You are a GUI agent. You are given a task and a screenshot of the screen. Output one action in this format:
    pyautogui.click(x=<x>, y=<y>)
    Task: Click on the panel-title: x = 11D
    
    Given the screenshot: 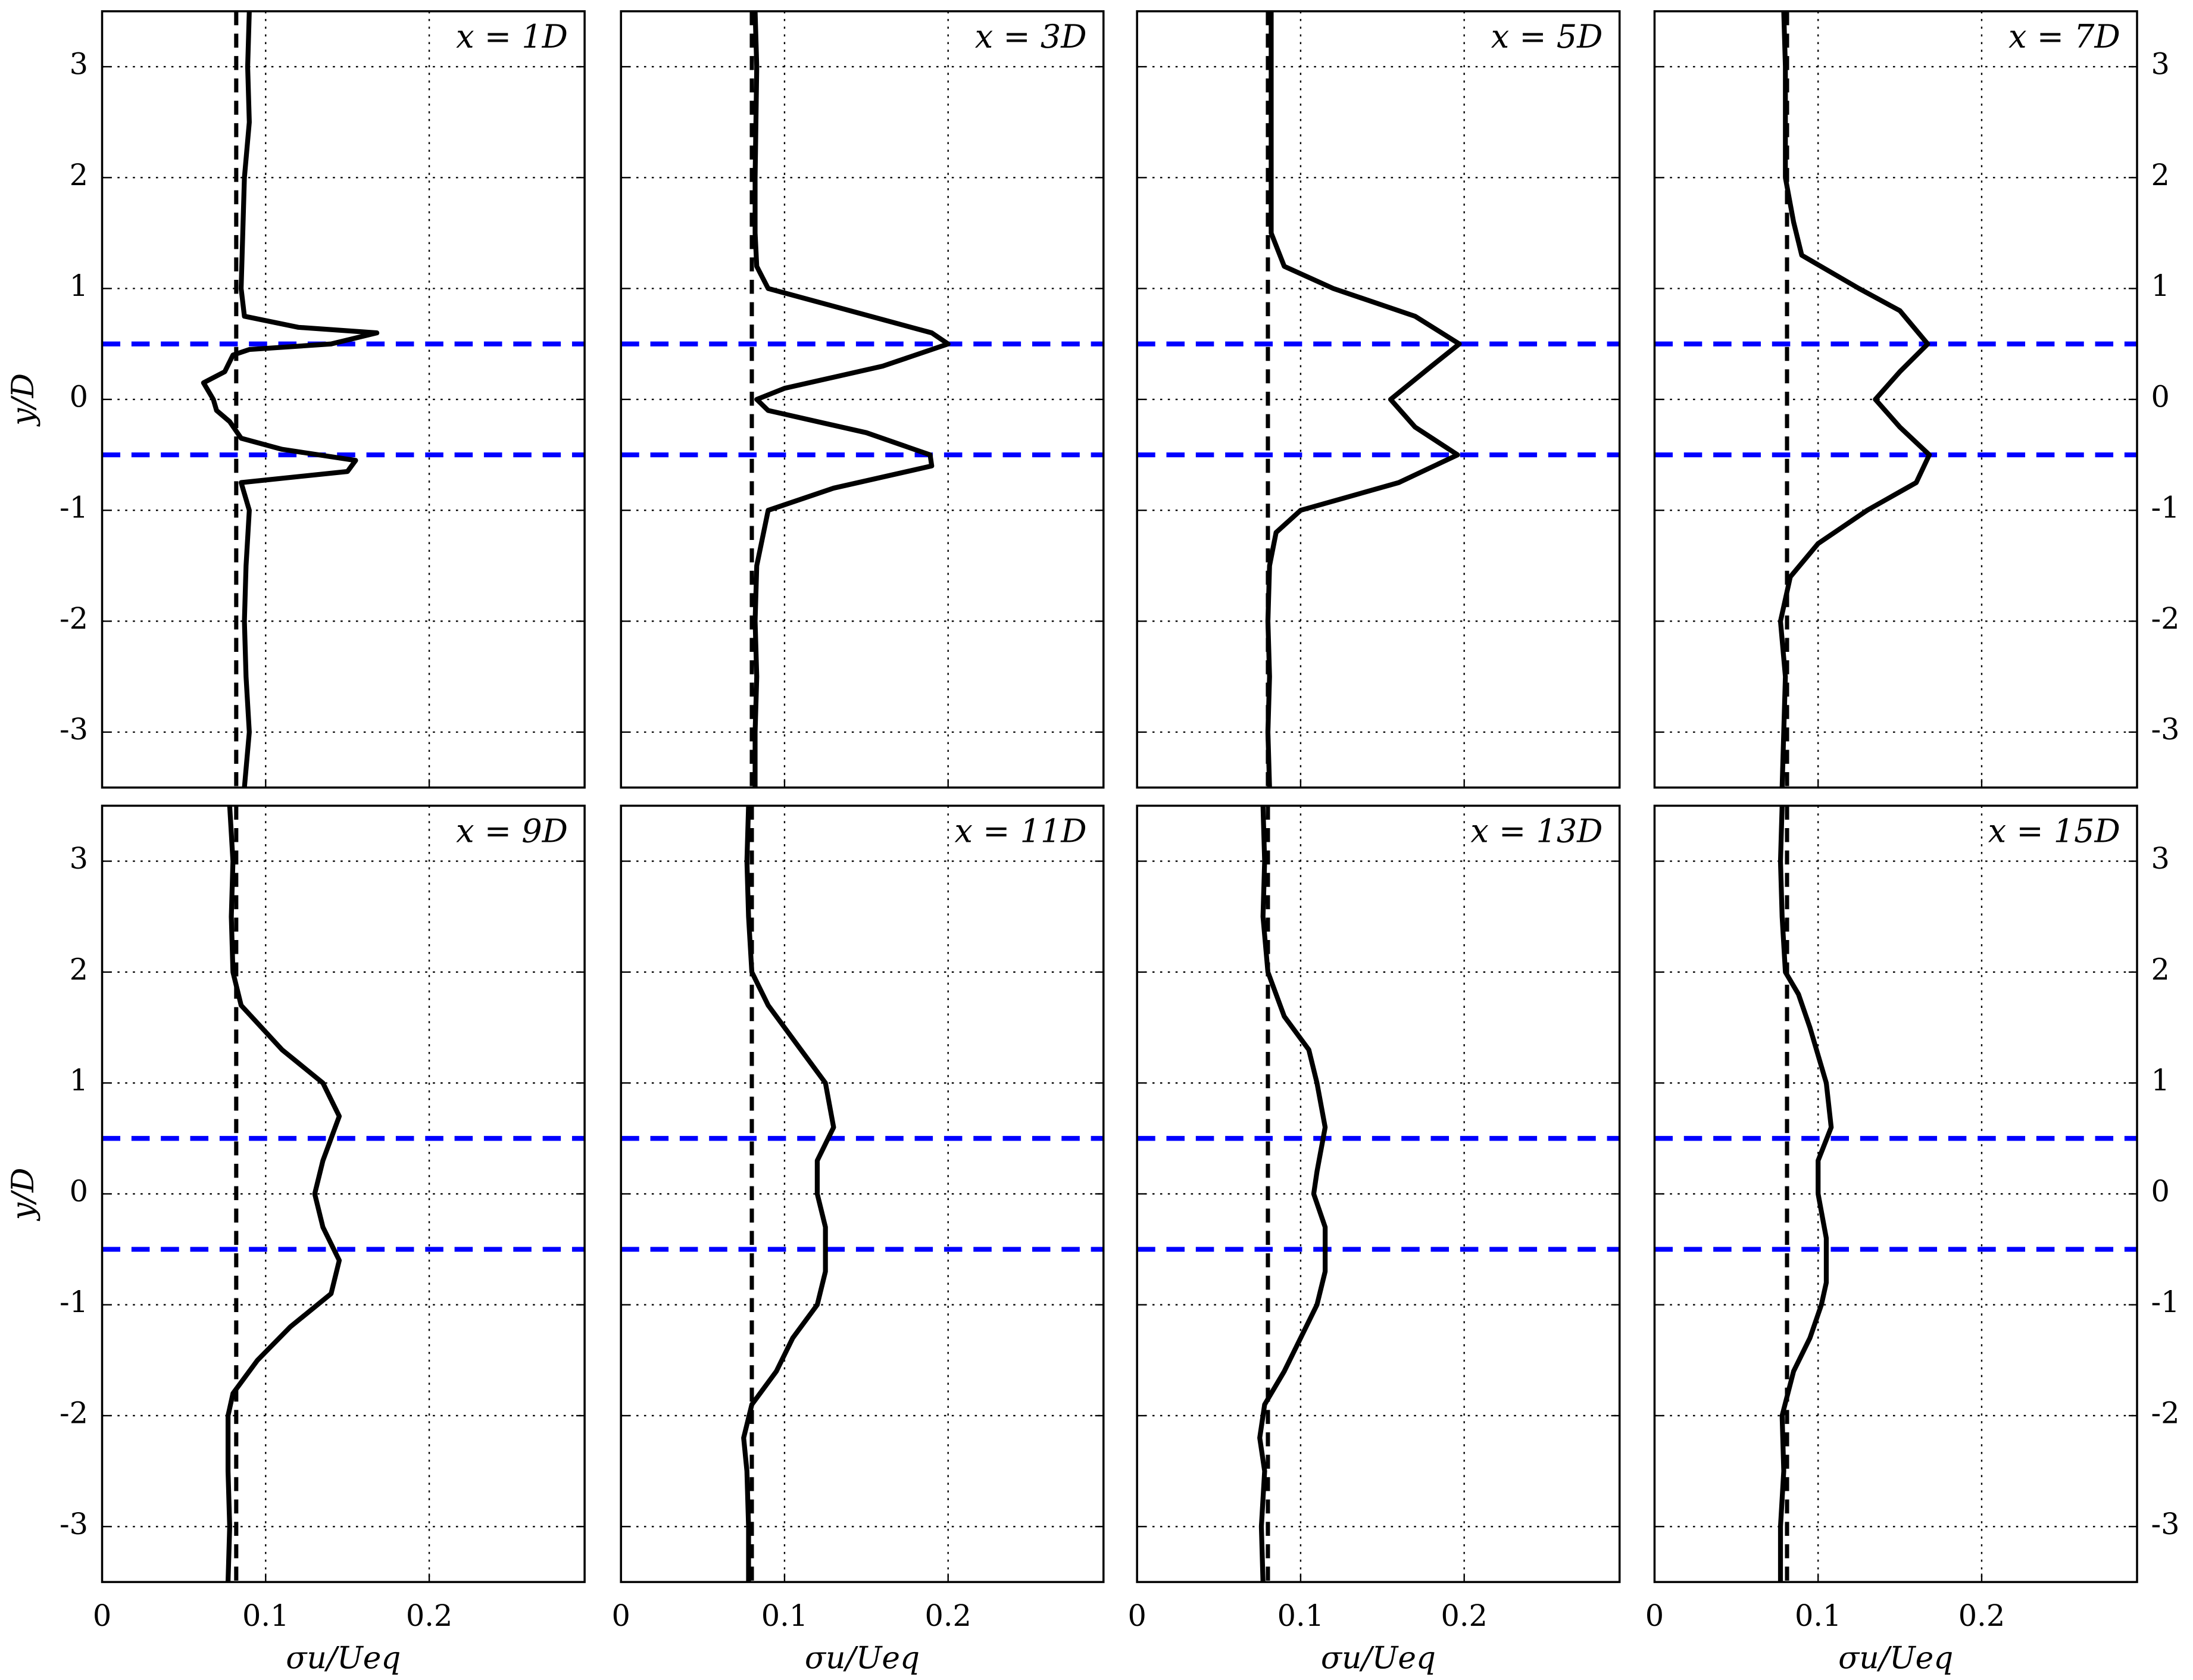 What is the action you would take?
    pyautogui.click(x=1020, y=831)
    